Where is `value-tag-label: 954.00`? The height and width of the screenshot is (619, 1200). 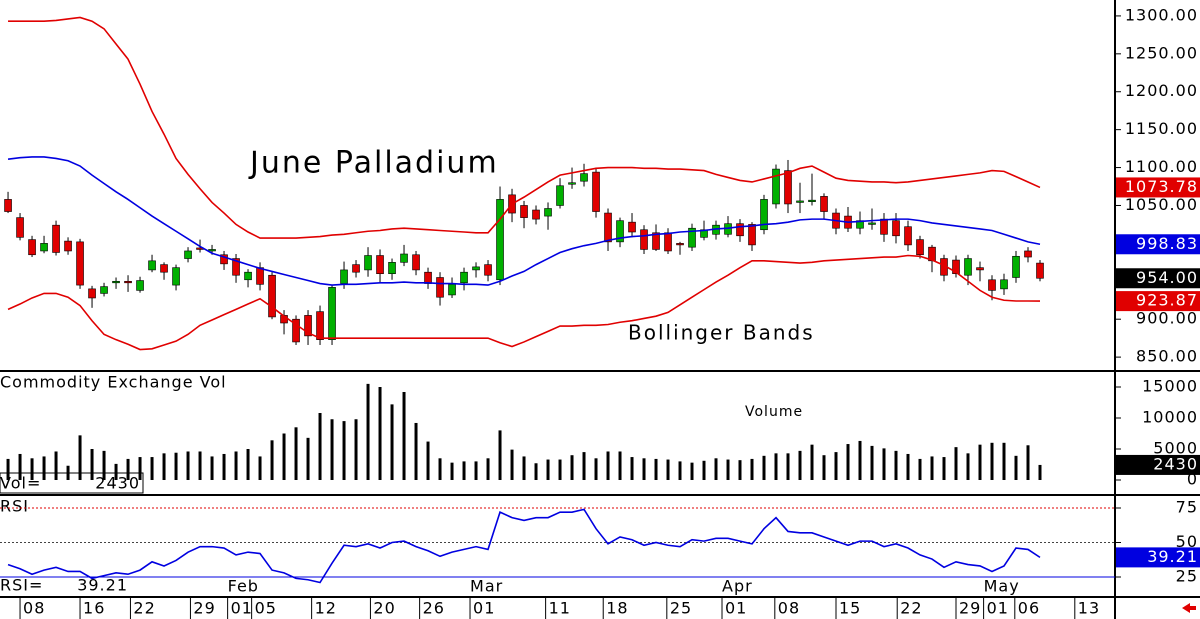 value-tag-label: 954.00 is located at coordinates (1167, 277).